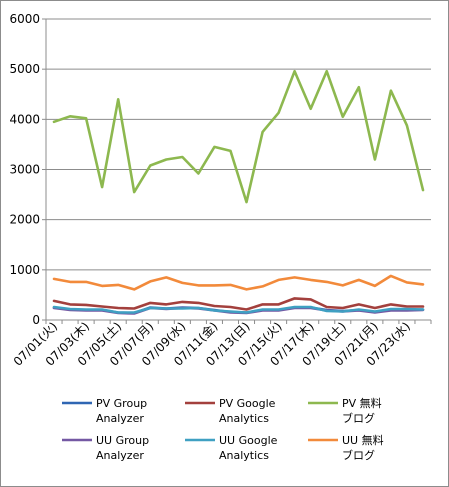 This screenshot has width=449, height=487. What do you see at coordinates (24, 170) in the screenshot?
I see `y-tick-label: 3000` at bounding box center [24, 170].